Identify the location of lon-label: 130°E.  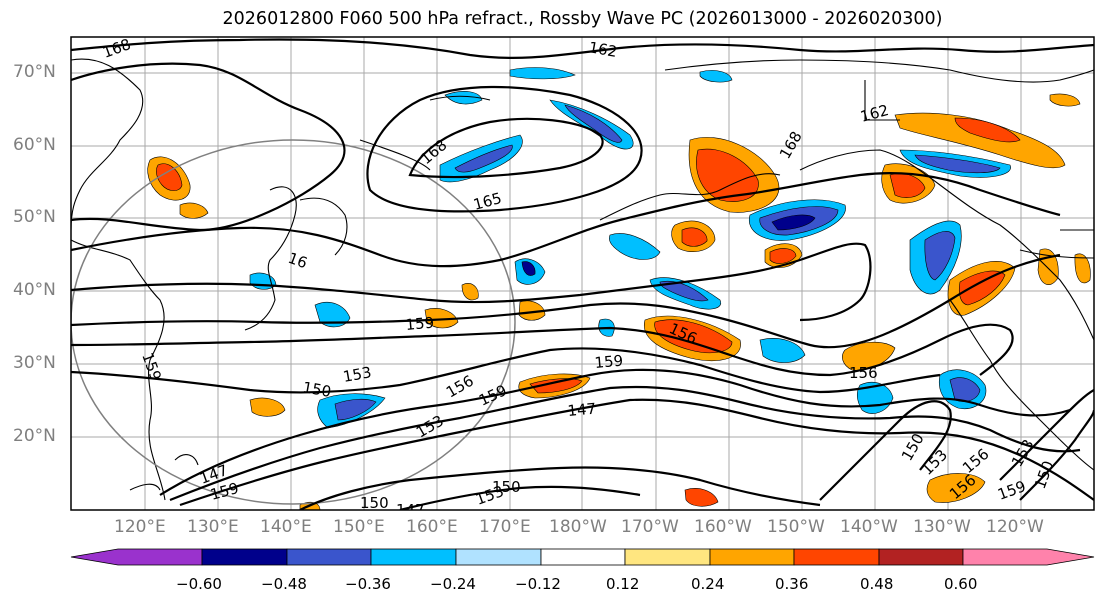
(213, 527).